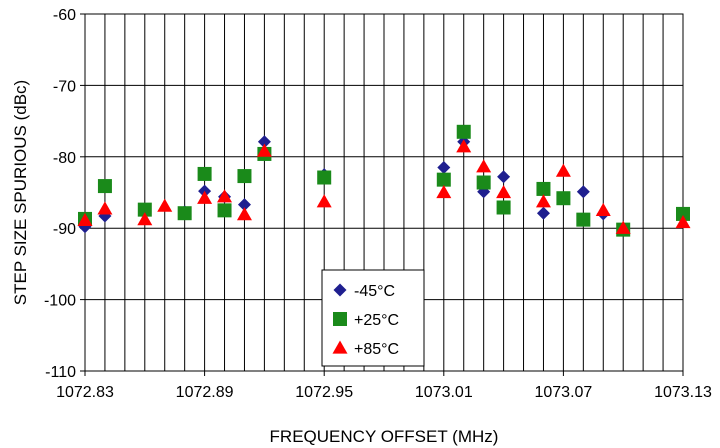 The image size is (720, 448). Describe the element at coordinates (324, 392) in the screenshot. I see `x-tick-label: 1072.95` at that location.